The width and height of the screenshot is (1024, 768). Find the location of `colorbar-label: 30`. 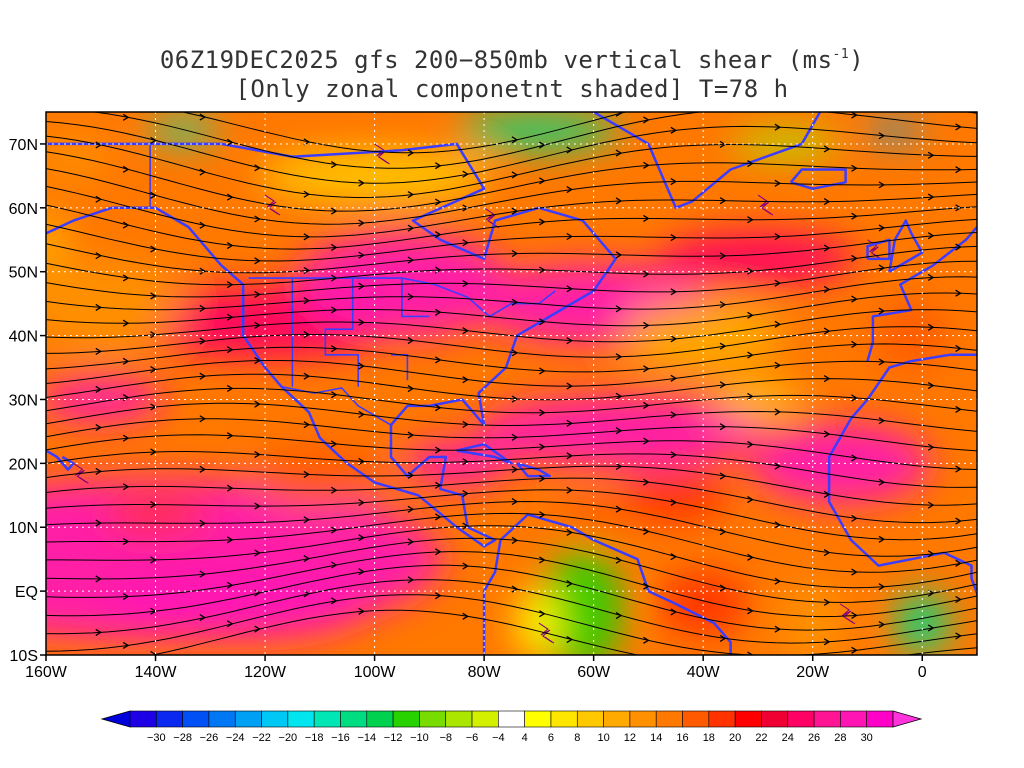

colorbar-label: 30 is located at coordinates (867, 738).